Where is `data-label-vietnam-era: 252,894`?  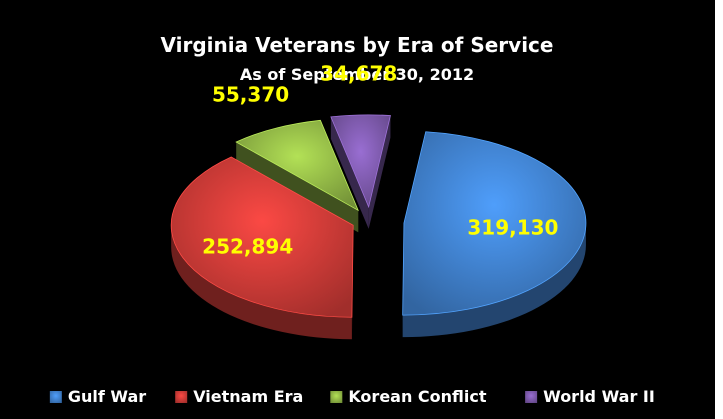 data-label-vietnam-era: 252,894 is located at coordinates (247, 247).